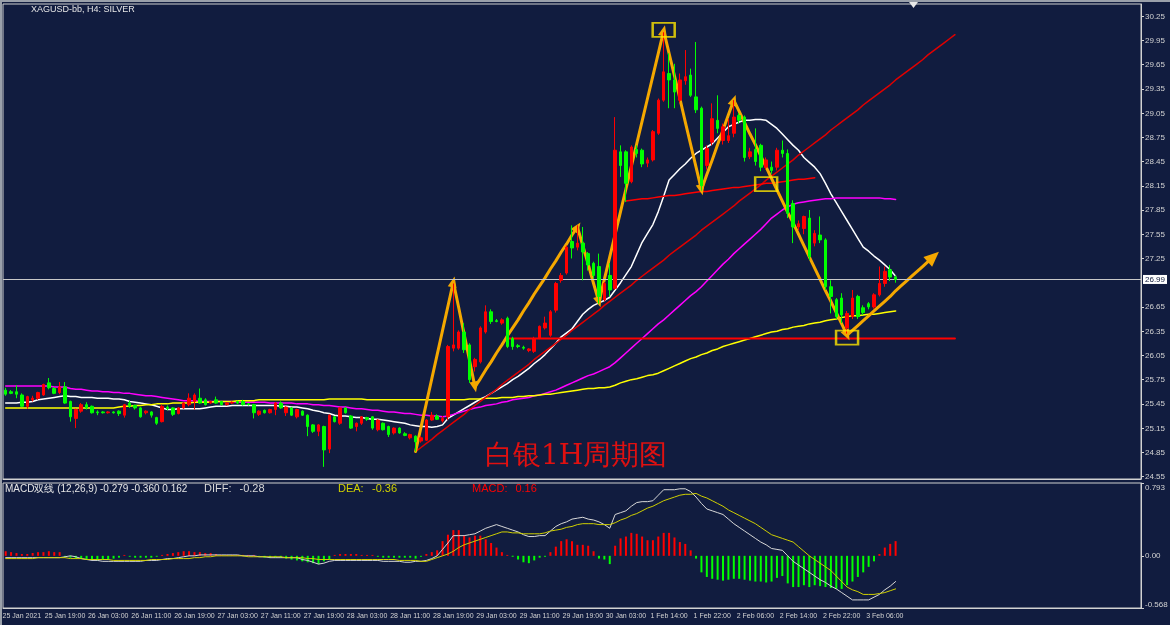 The image size is (1170, 625). I want to click on y-tick-label: 27.25, so click(1155, 258).